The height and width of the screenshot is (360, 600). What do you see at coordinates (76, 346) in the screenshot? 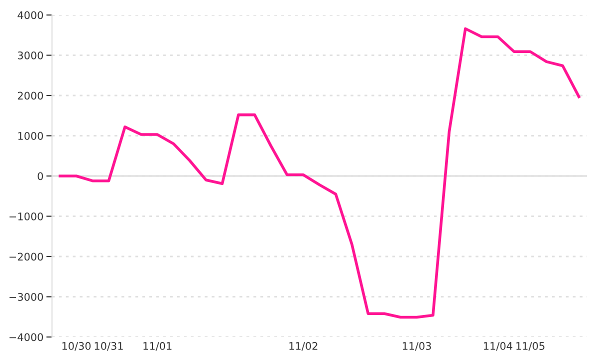
I see `x-tick-label: 10/30` at bounding box center [76, 346].